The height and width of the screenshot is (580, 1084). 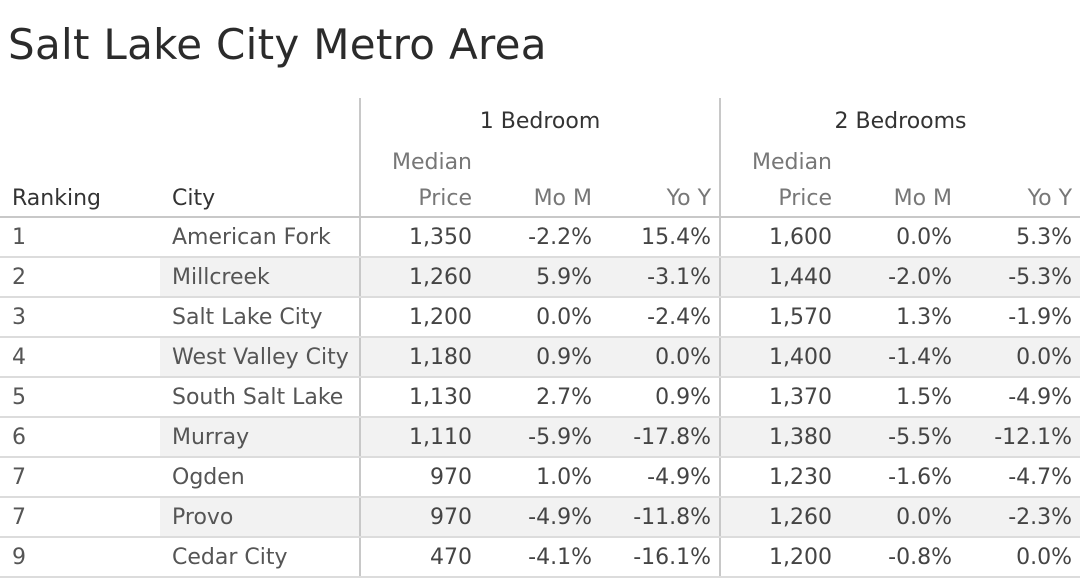 I want to click on cell-1br-price: 1,200, so click(x=419, y=317).